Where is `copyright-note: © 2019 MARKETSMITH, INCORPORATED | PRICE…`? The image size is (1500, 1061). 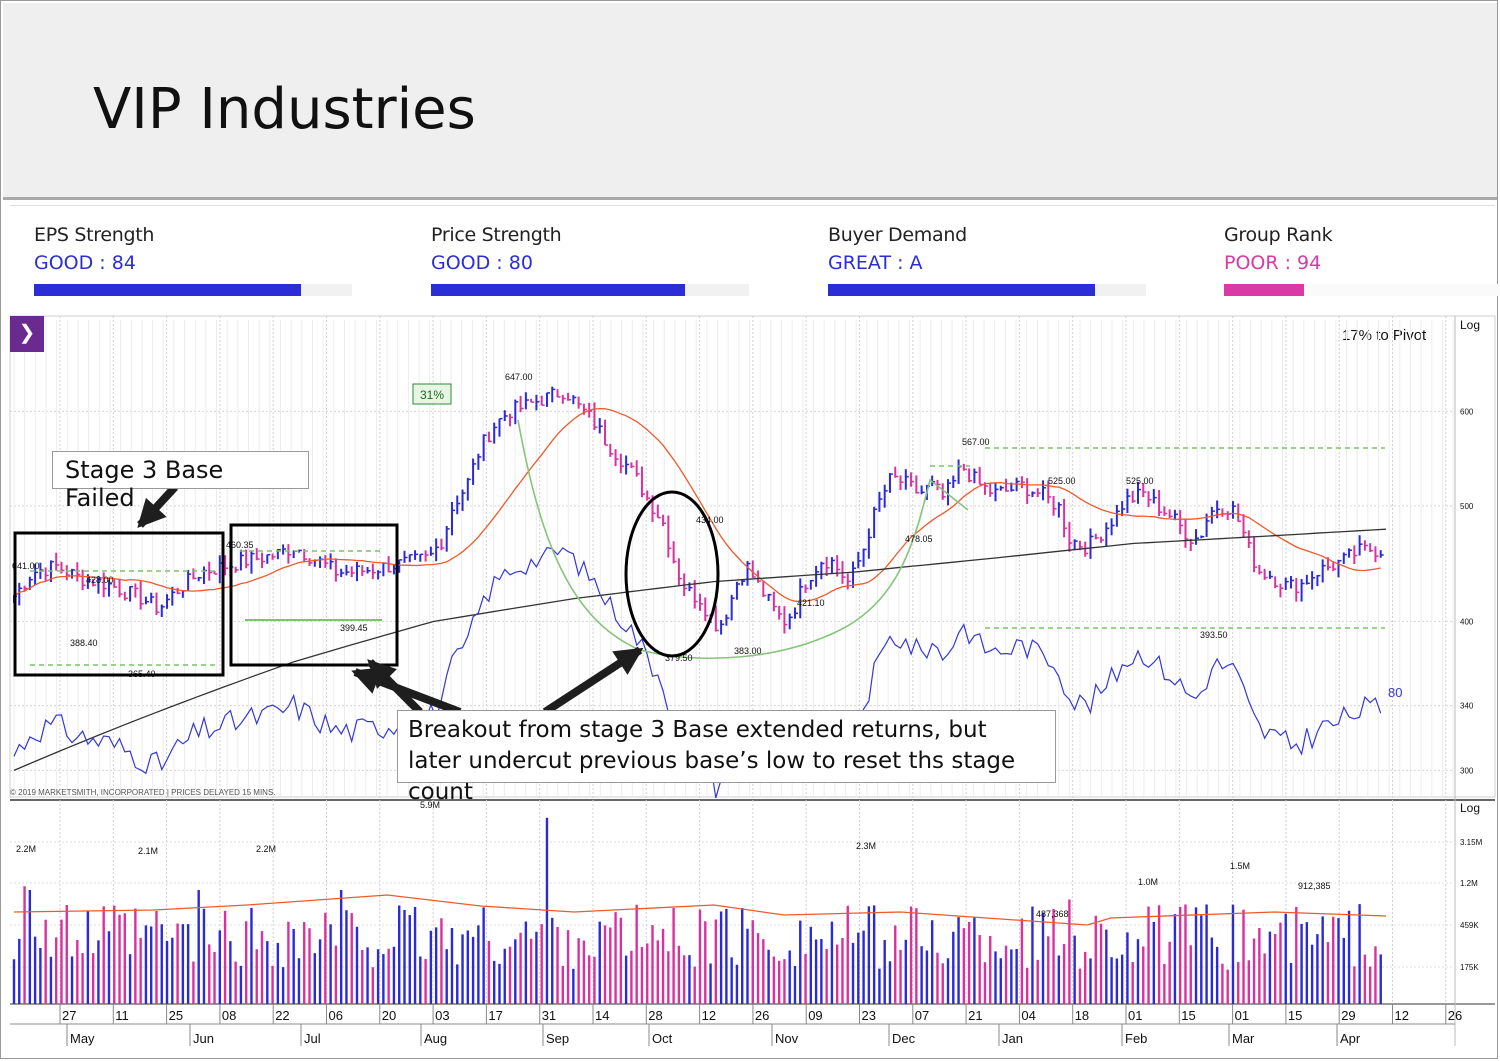 copyright-note: © 2019 MARKETSMITH, INCORPORATED | PRICE… is located at coordinates (143, 792).